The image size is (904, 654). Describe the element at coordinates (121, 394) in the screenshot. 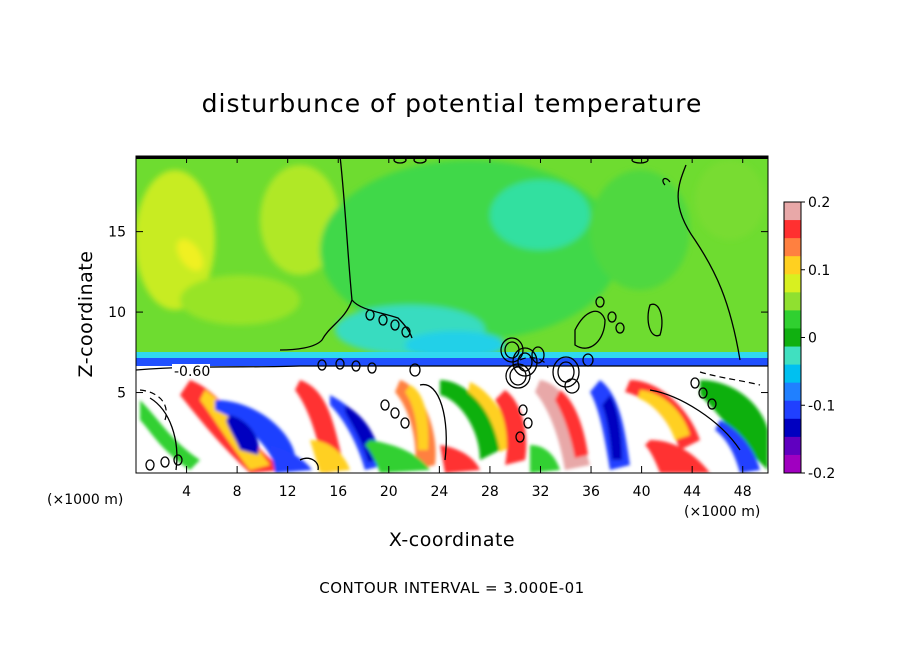

I see `y-tick-label: 5` at that location.